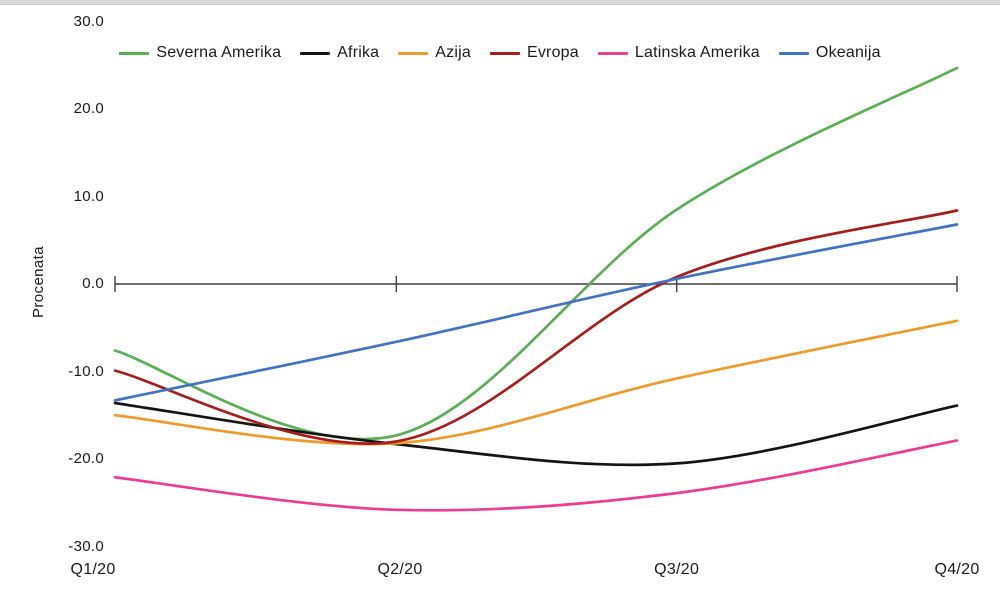 Image resolution: width=1000 pixels, height=615 pixels. Describe the element at coordinates (400, 569) in the screenshot. I see `x-tick-label: Q2/20` at that location.